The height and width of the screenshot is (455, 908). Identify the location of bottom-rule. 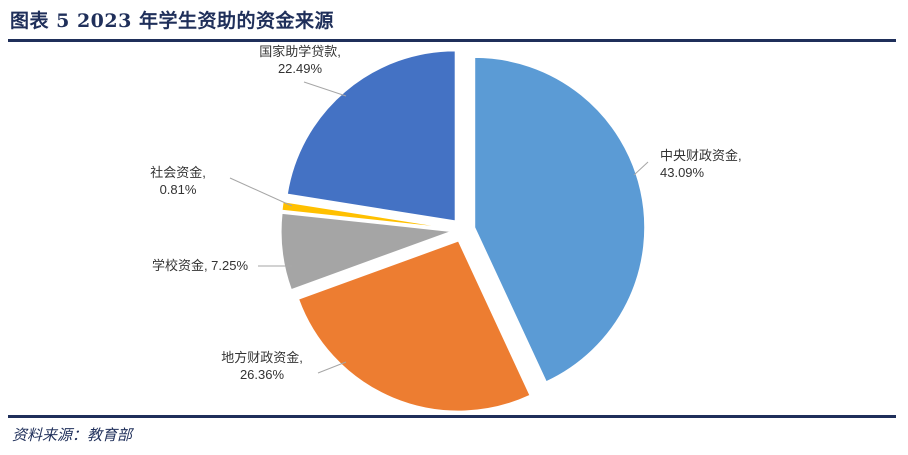
(452, 416).